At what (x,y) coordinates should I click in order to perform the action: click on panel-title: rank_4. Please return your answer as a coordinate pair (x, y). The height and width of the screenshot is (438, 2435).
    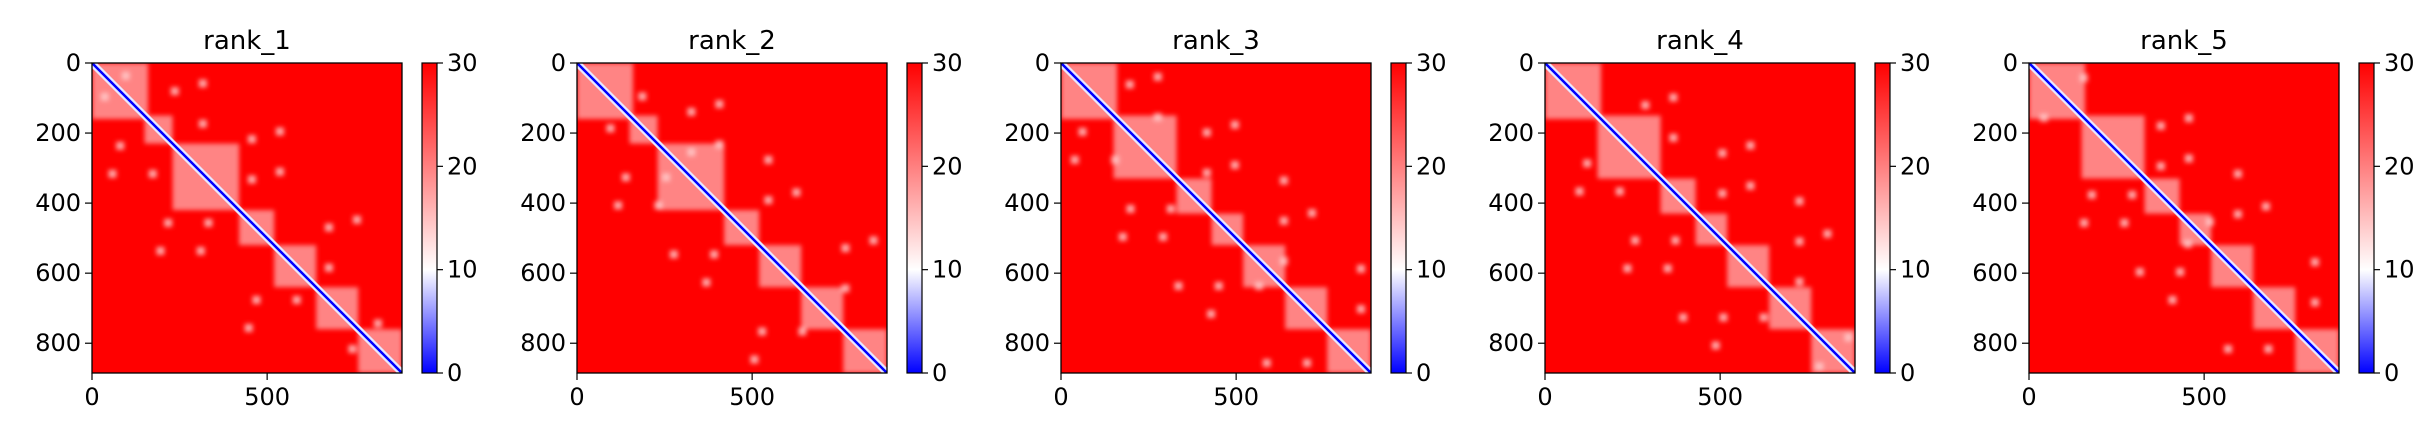
    Looking at the image, I should click on (1700, 41).